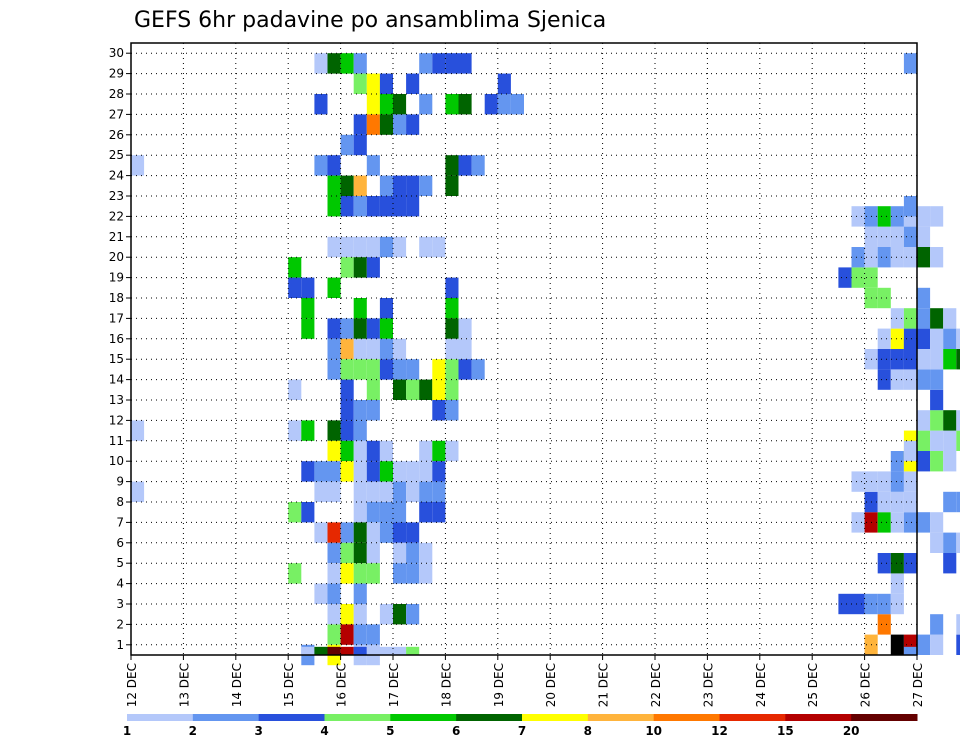  I want to click on legend-label: 2, so click(193, 731).